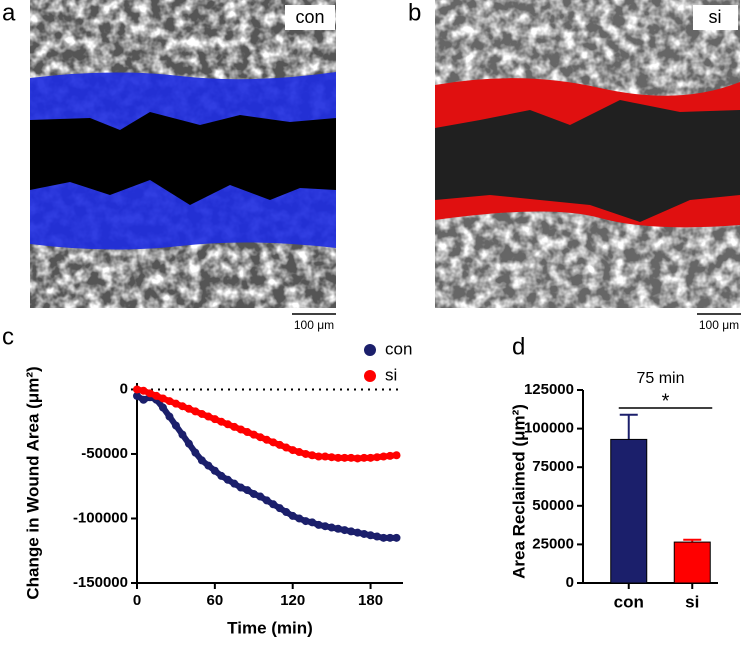 This screenshot has height=657, width=750. Describe the element at coordinates (391, 374) in the screenshot. I see `legend-label: si` at that location.